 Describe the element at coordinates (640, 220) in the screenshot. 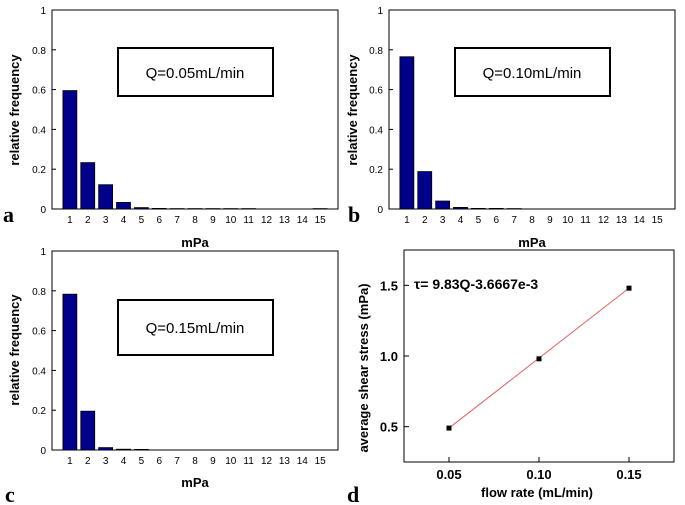

I see `panel-b-xtick-label: 14` at that location.